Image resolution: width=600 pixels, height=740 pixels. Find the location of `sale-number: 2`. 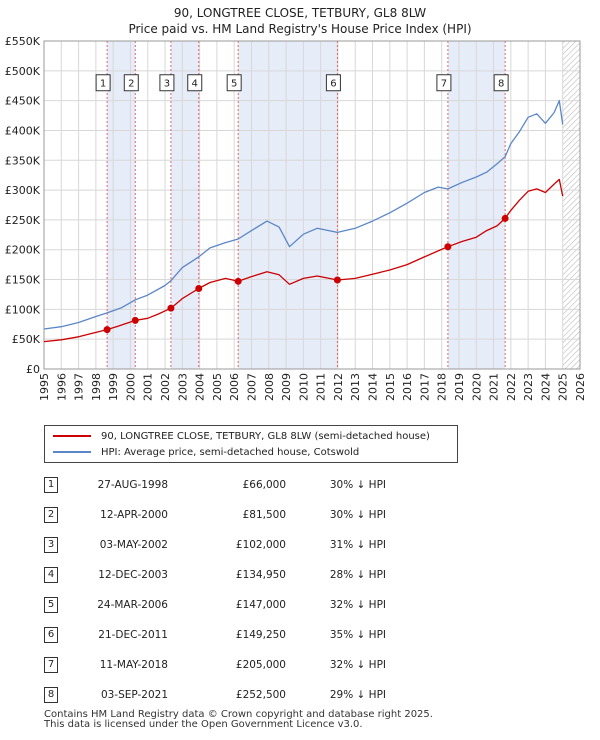

sale-number: 2 is located at coordinates (51, 515).